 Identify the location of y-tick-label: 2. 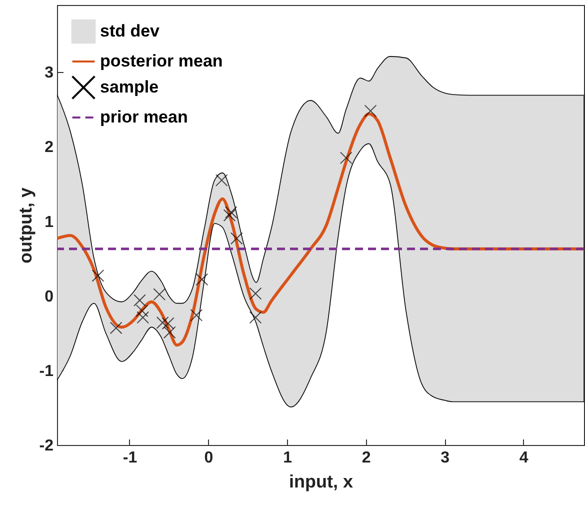
(49, 147).